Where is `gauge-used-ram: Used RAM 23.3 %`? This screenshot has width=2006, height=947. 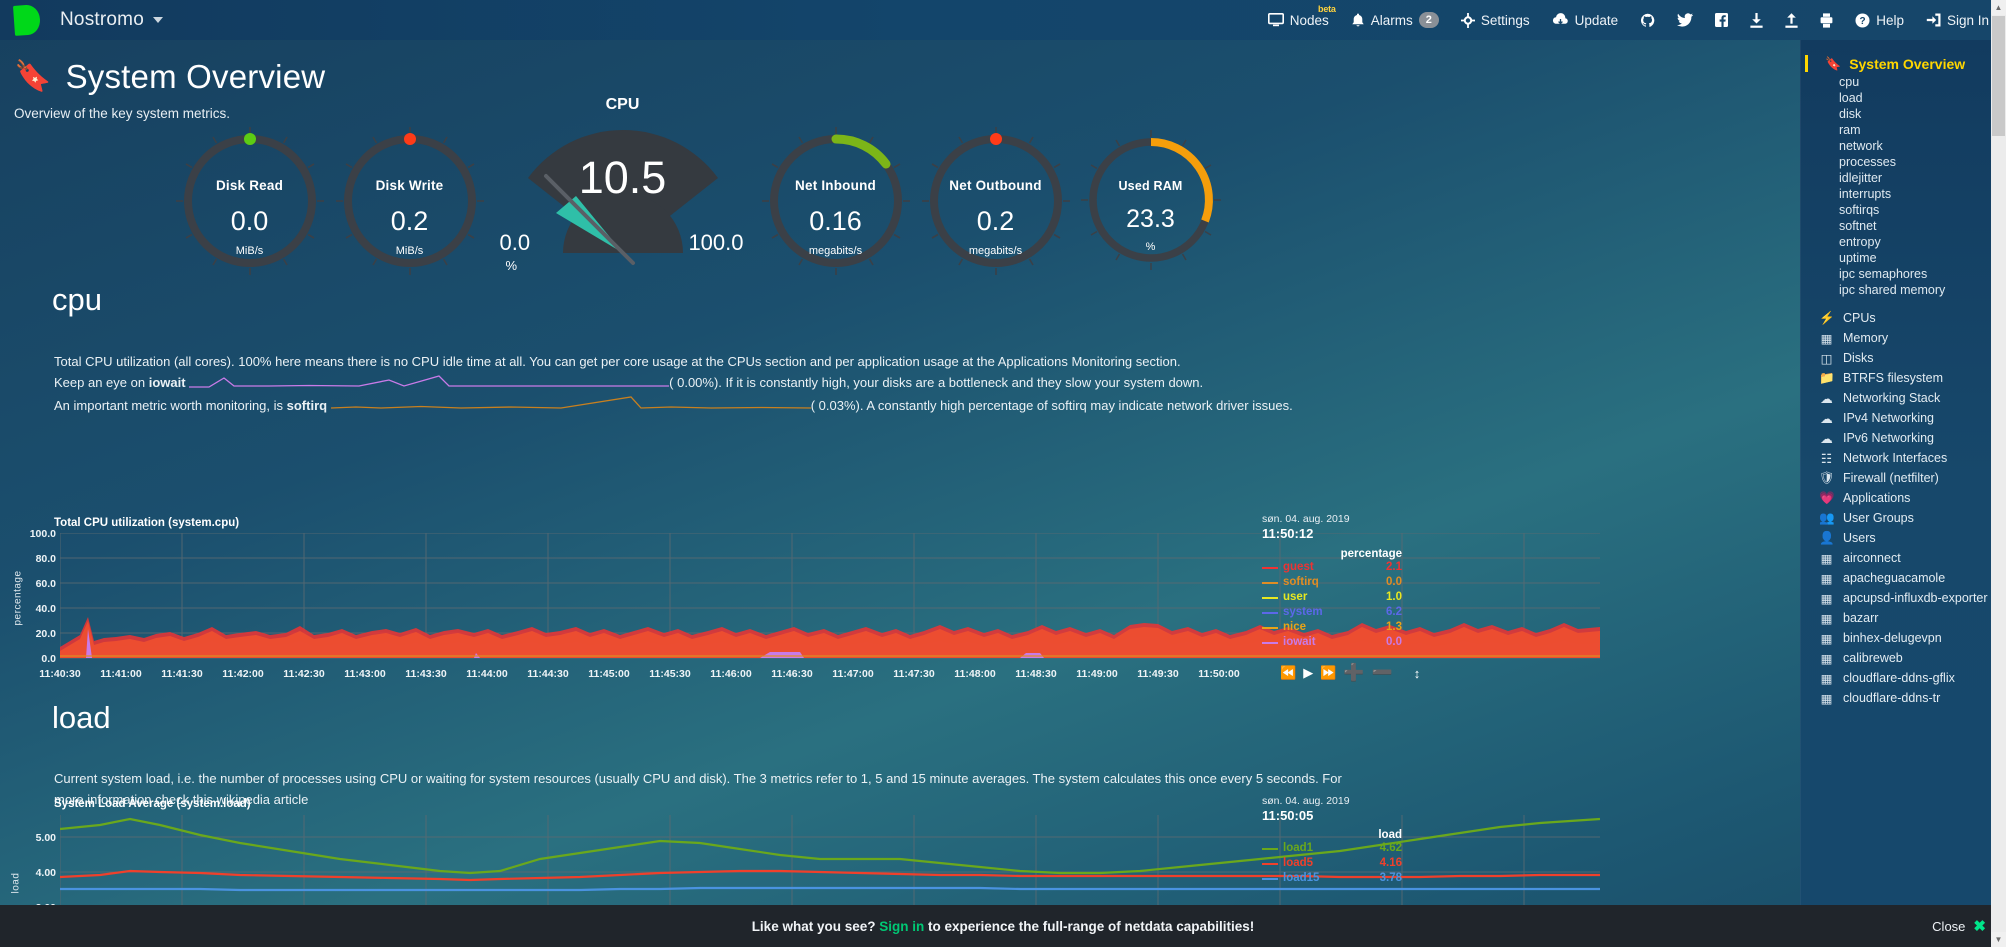
gauge-used-ram: Used RAM 23.3 % is located at coordinates (1151, 201).